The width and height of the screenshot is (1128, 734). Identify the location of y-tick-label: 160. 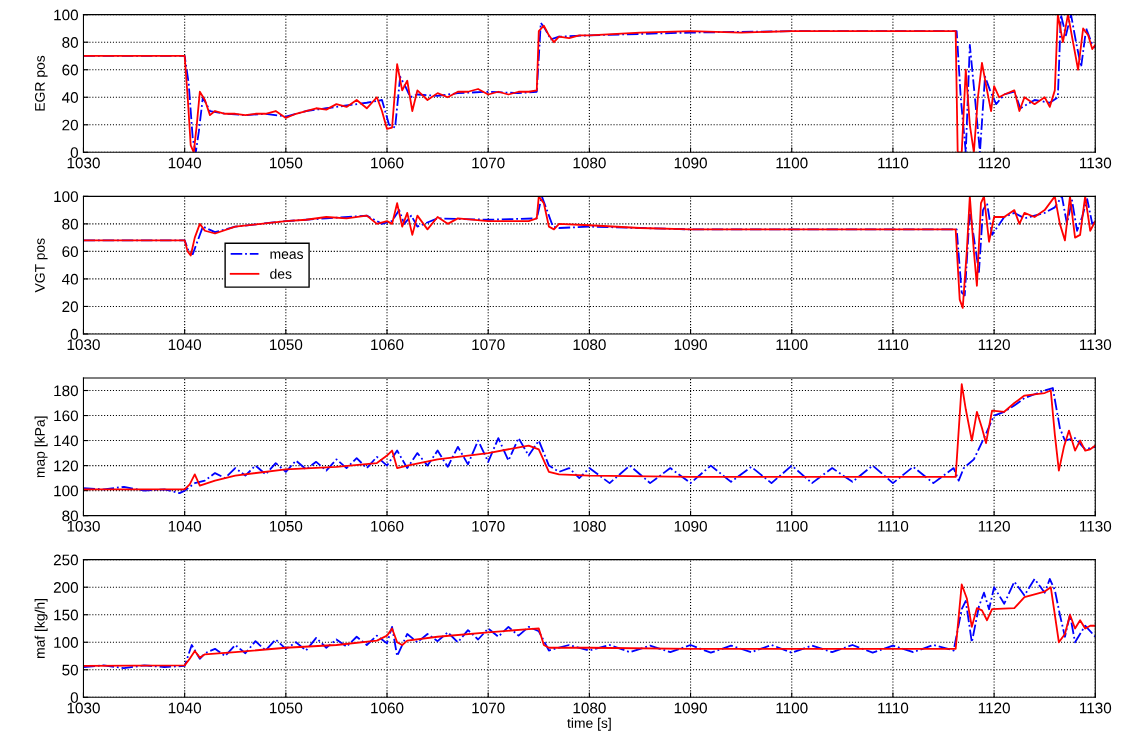
(66, 416).